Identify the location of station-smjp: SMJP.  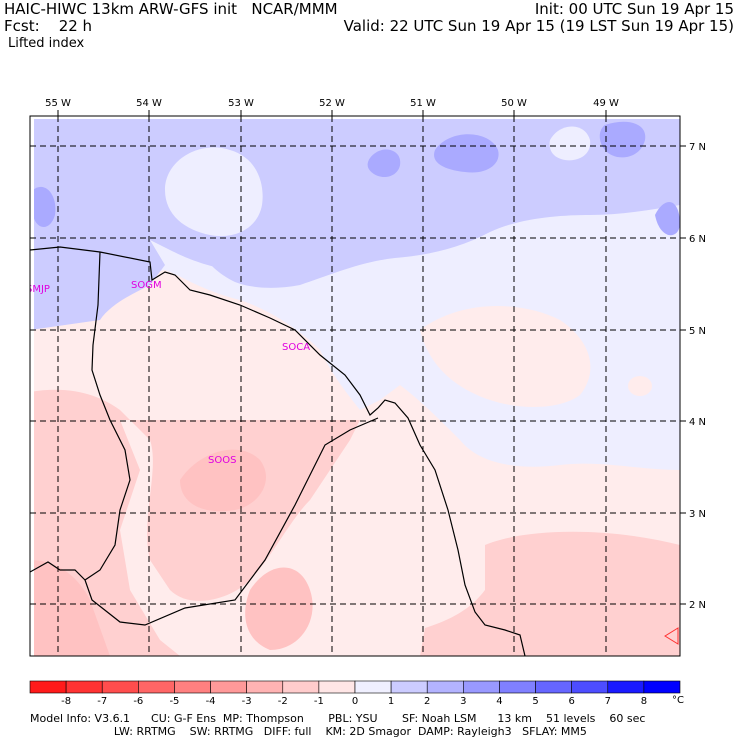
(38, 289).